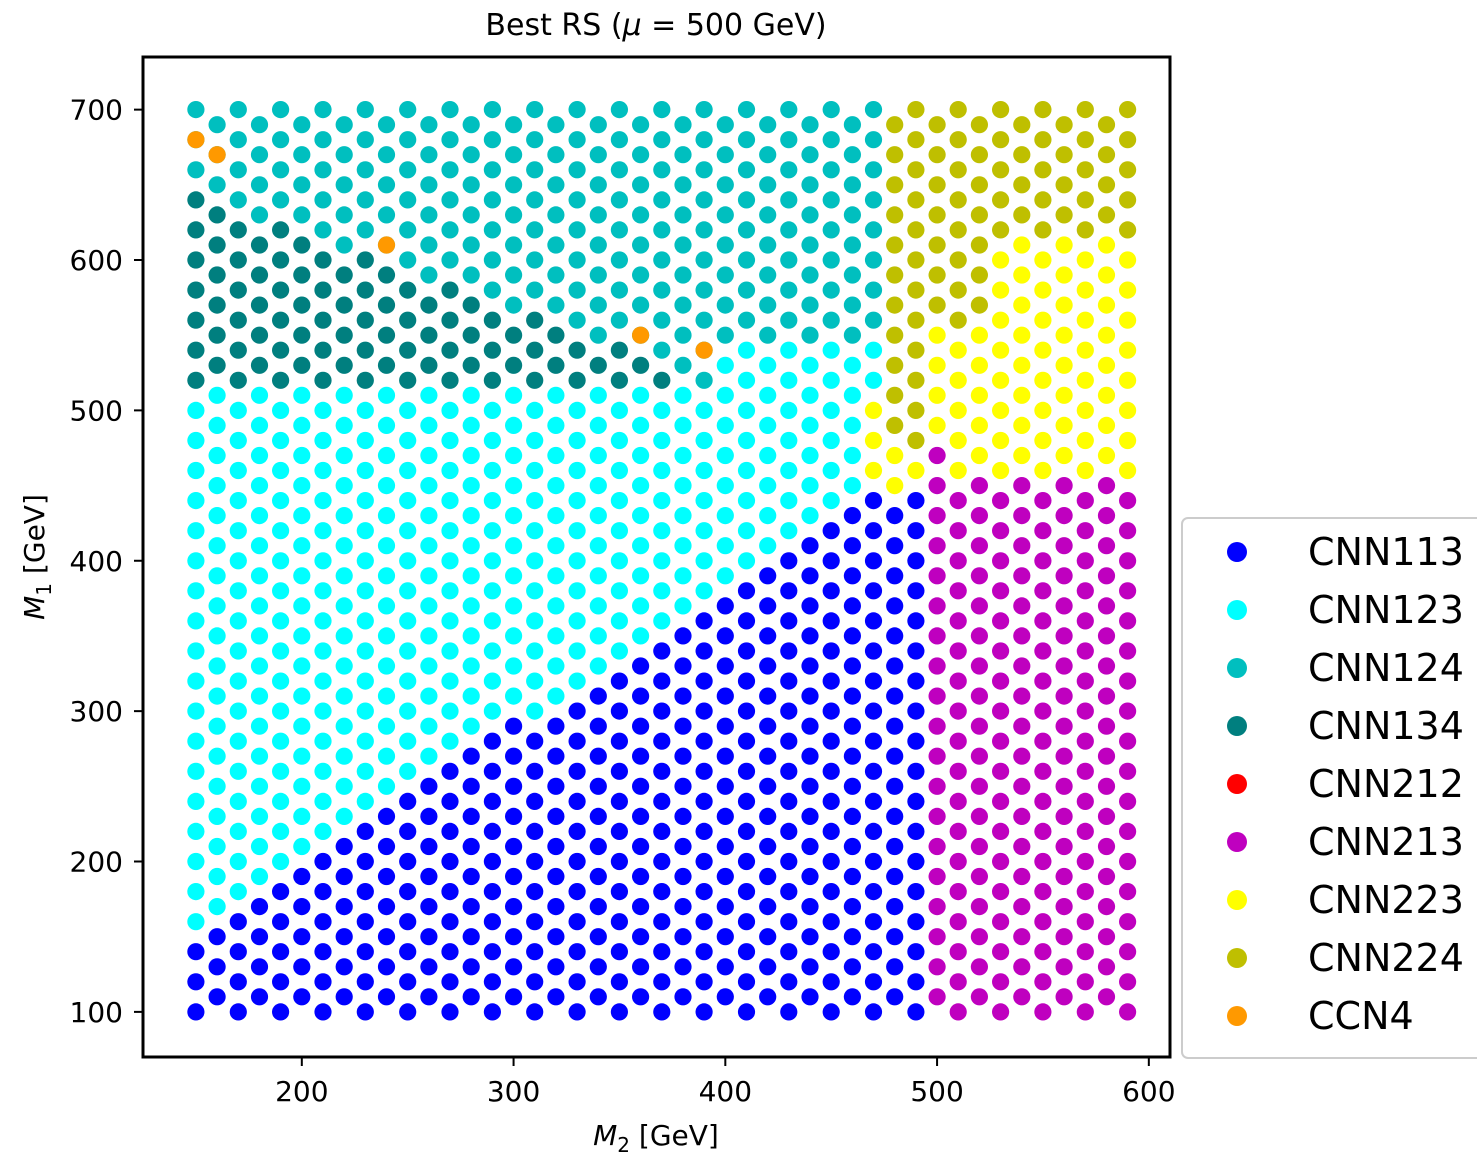 The image size is (1477, 1154). What do you see at coordinates (1386, 552) in the screenshot?
I see `legend-label: CNN113` at bounding box center [1386, 552].